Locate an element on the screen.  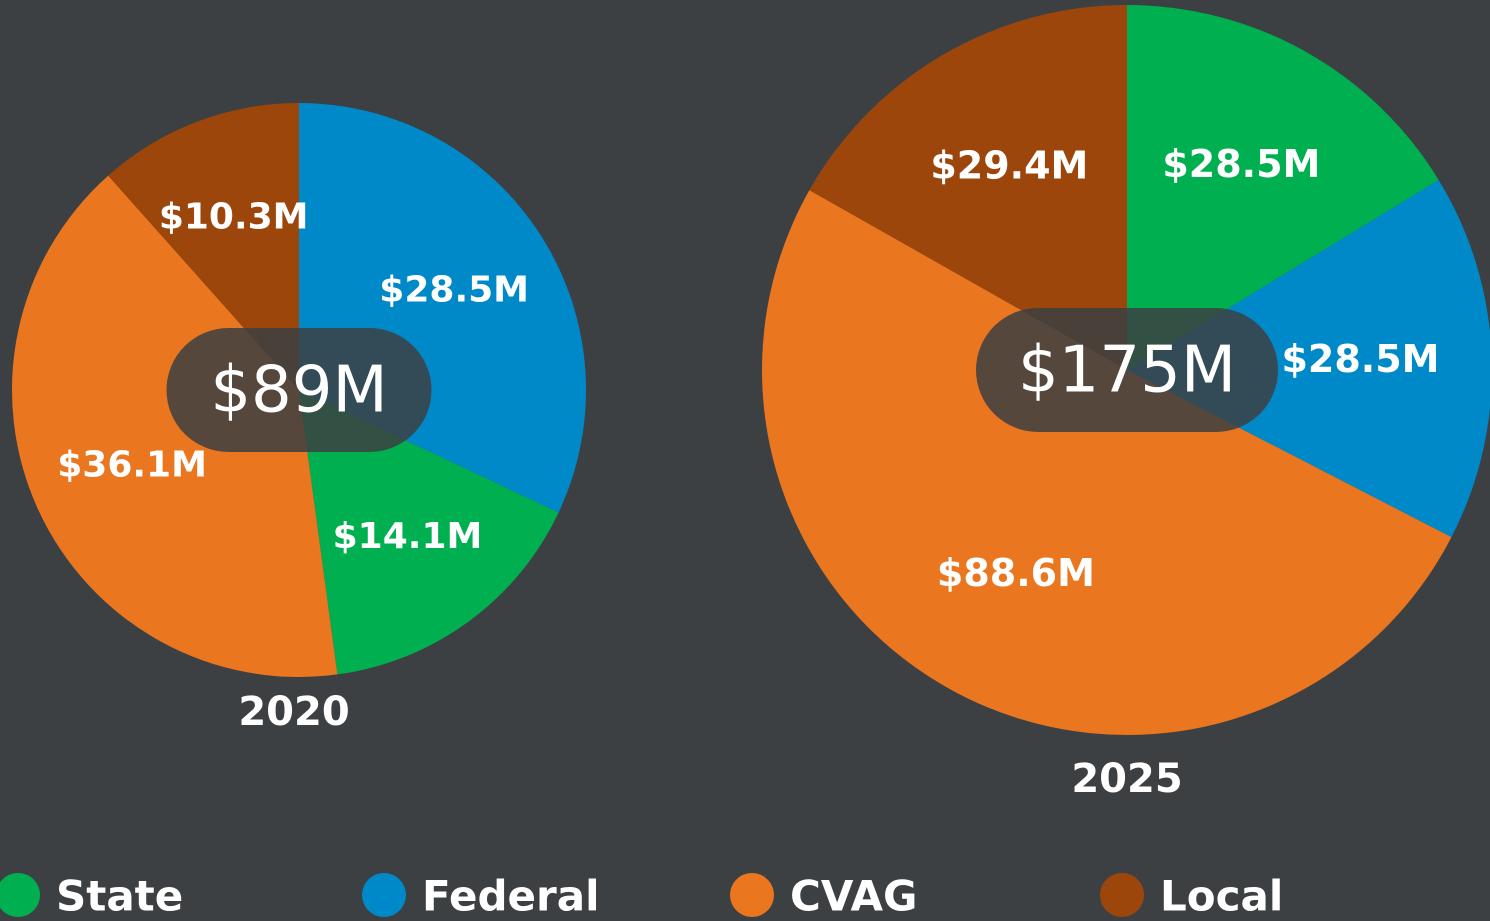
chart-title: 2020 is located at coordinates (293, 712).